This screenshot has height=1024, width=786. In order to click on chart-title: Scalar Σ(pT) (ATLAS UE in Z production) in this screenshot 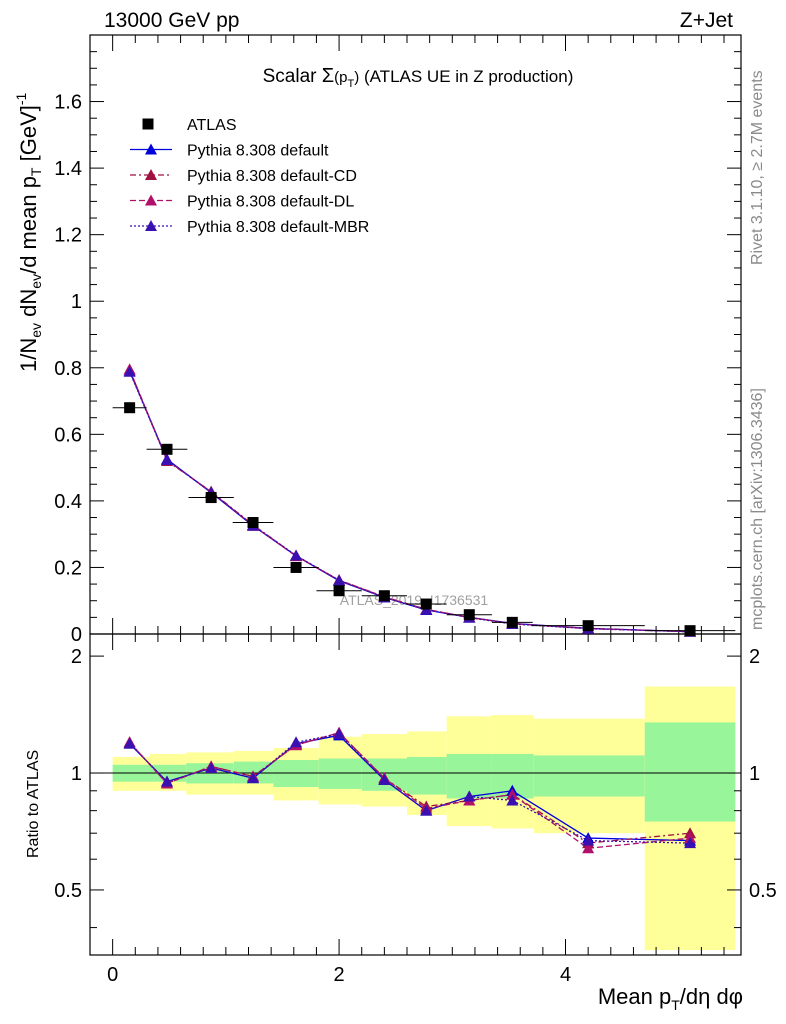, I will do `click(418, 77)`.